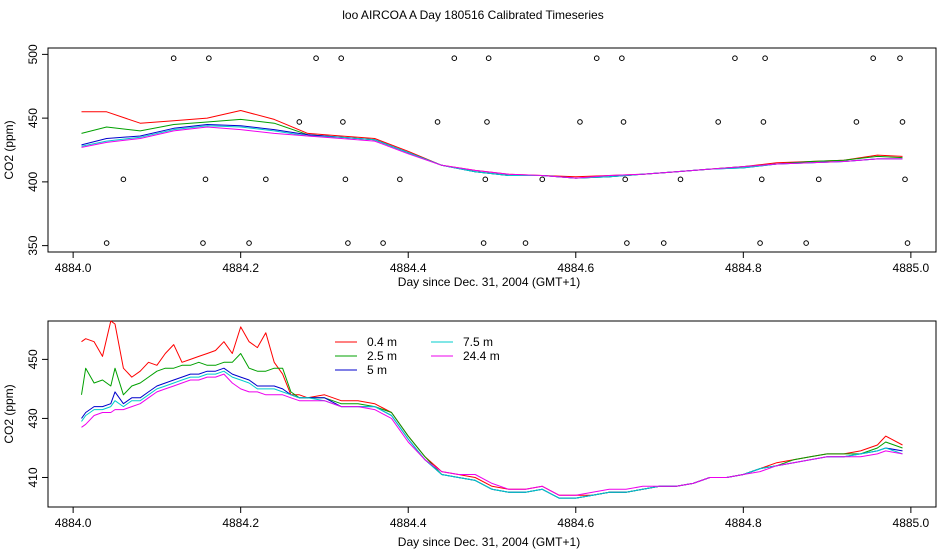 This screenshot has width=950, height=550. I want to click on legend-label: 5 m, so click(377, 370).